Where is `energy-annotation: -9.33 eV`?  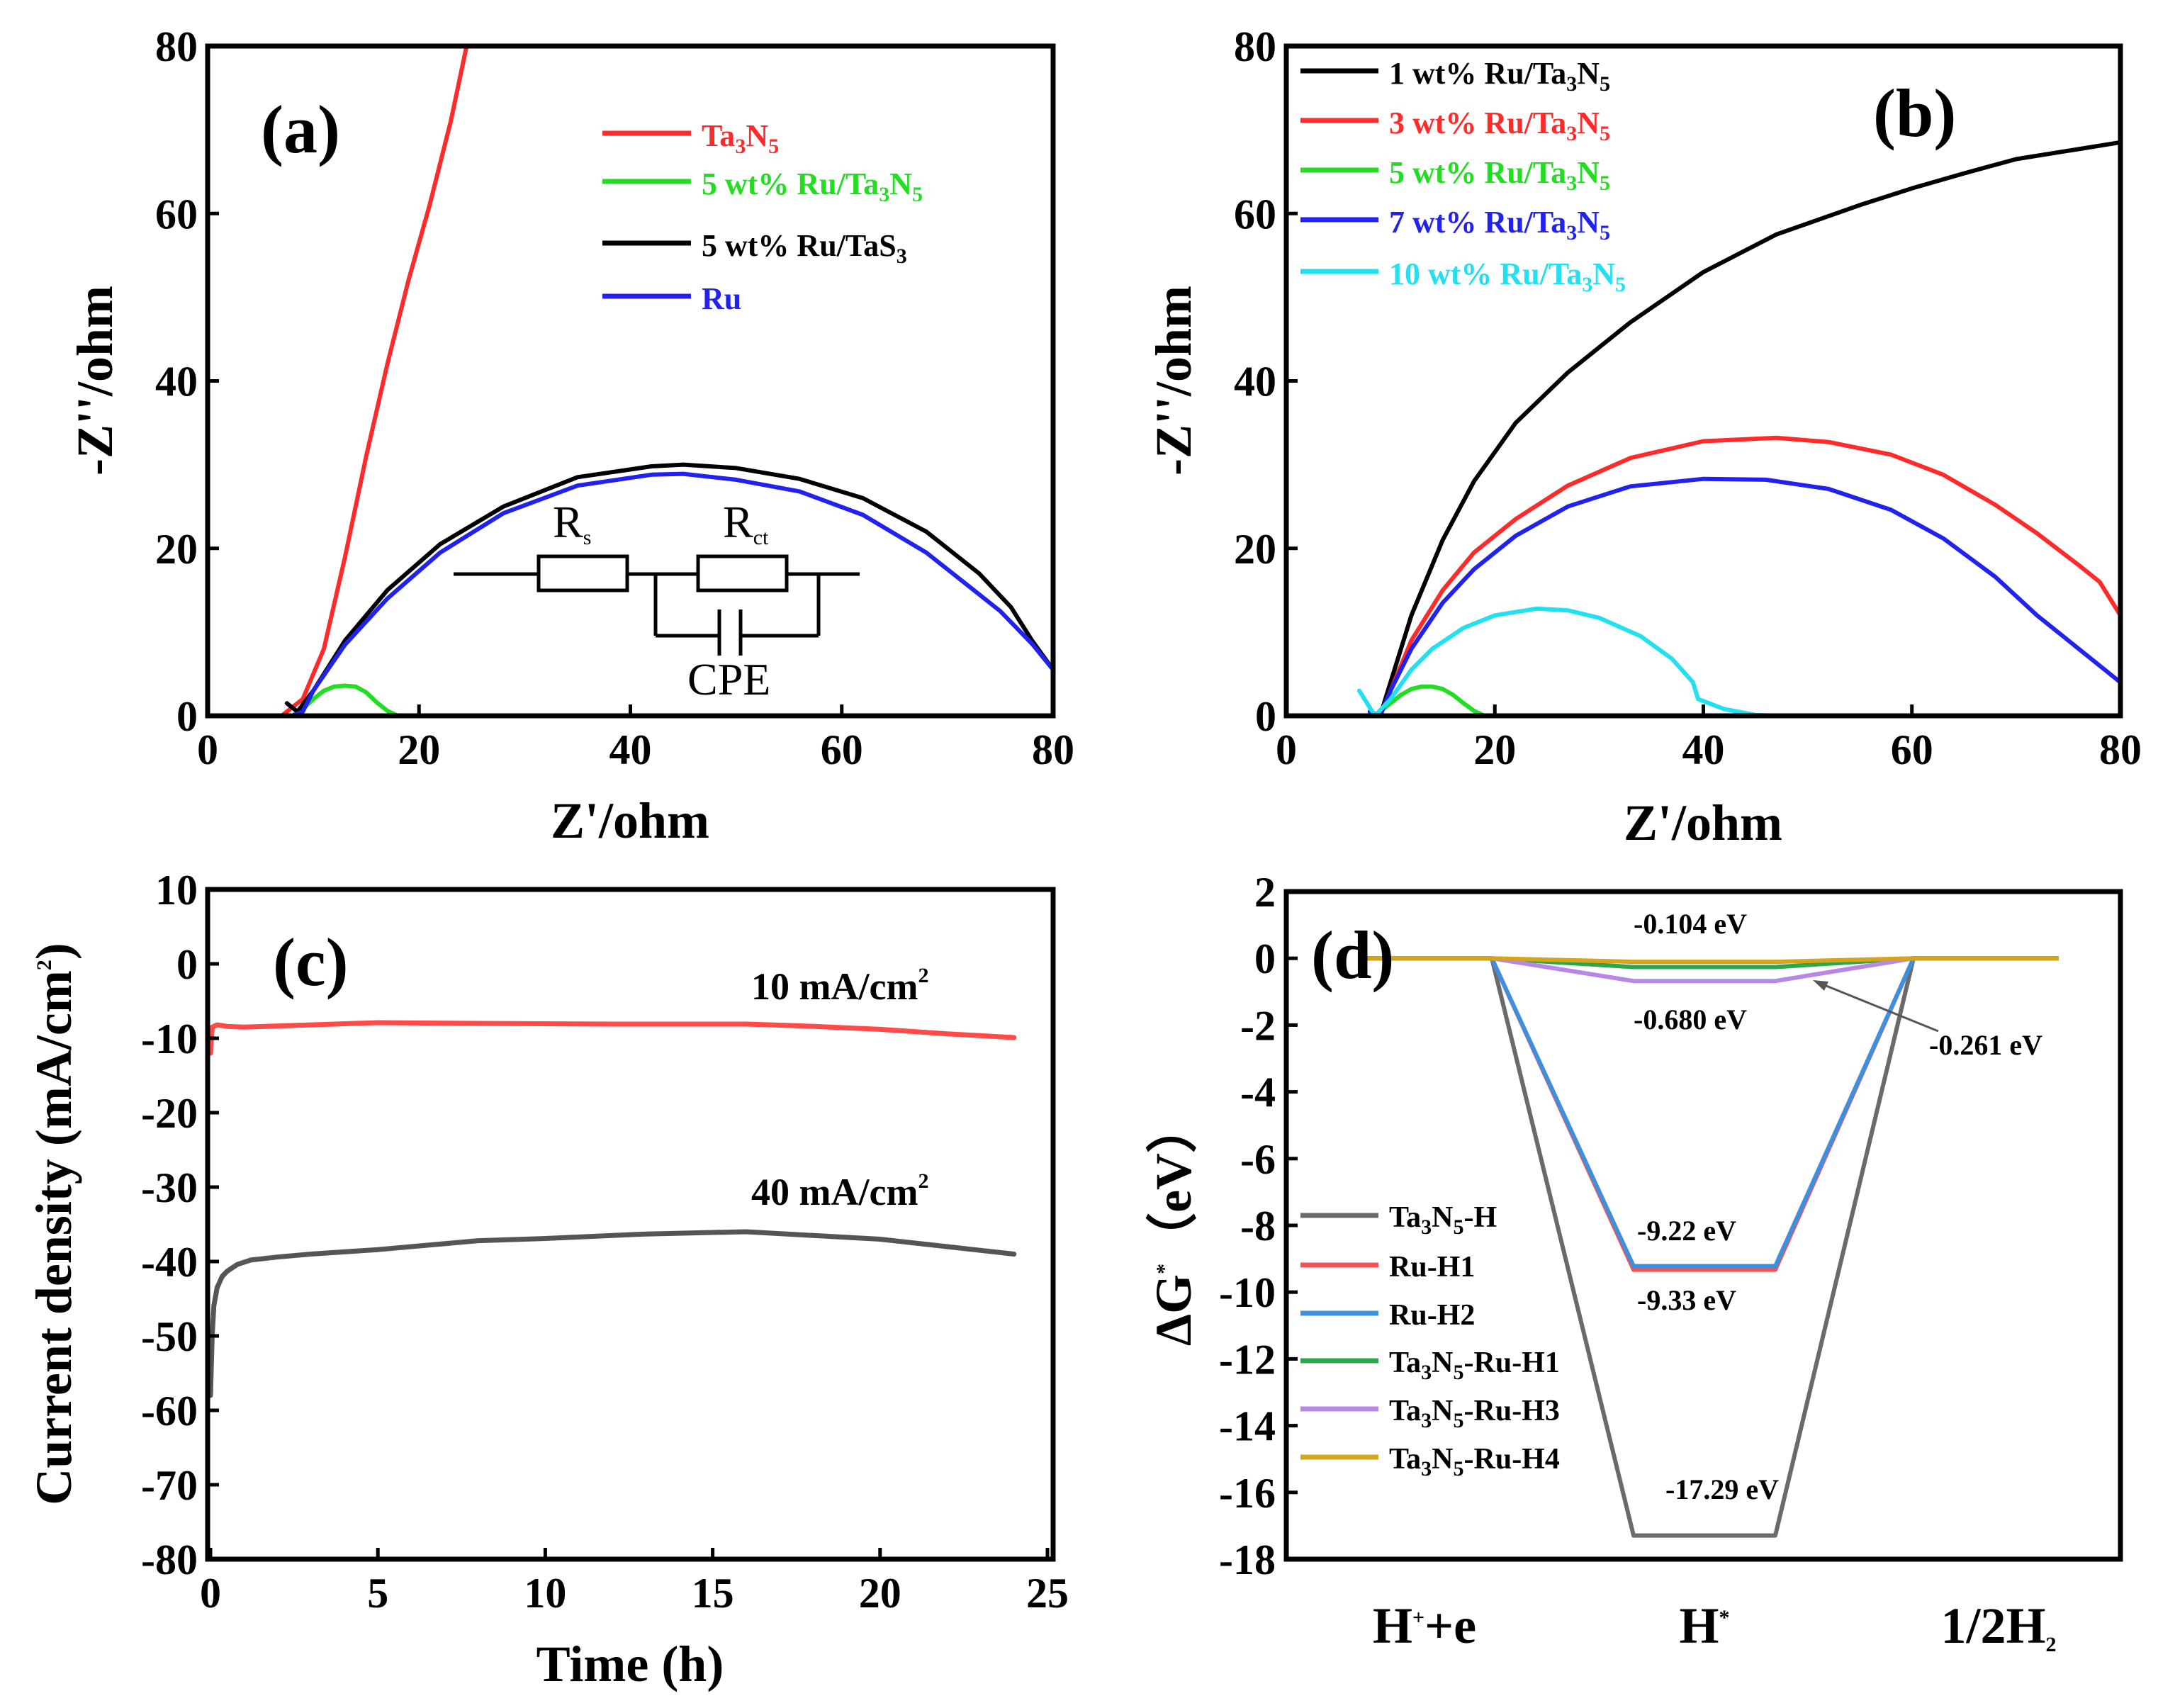
energy-annotation: -9.33 eV is located at coordinates (1686, 1300).